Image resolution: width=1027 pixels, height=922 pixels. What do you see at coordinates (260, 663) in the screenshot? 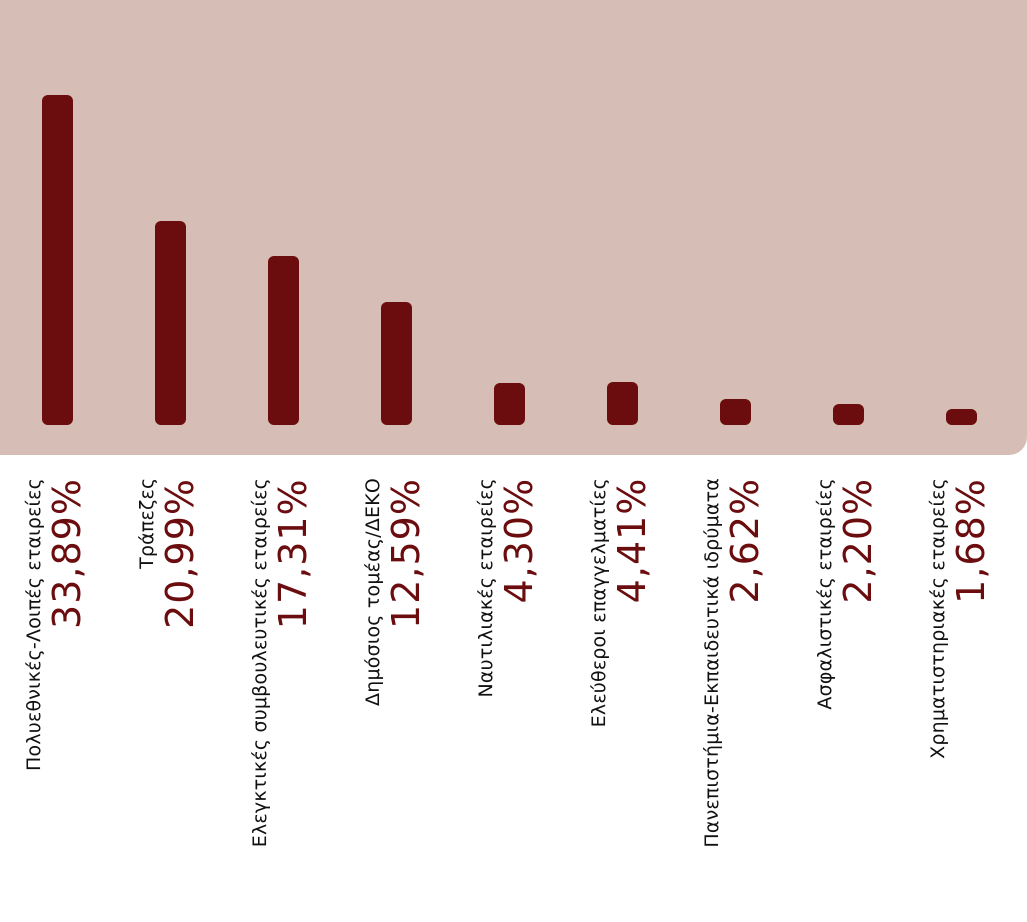
I see `category-label: Ελεγκτικές συμβουλευτικές εταιρείες` at bounding box center [260, 663].